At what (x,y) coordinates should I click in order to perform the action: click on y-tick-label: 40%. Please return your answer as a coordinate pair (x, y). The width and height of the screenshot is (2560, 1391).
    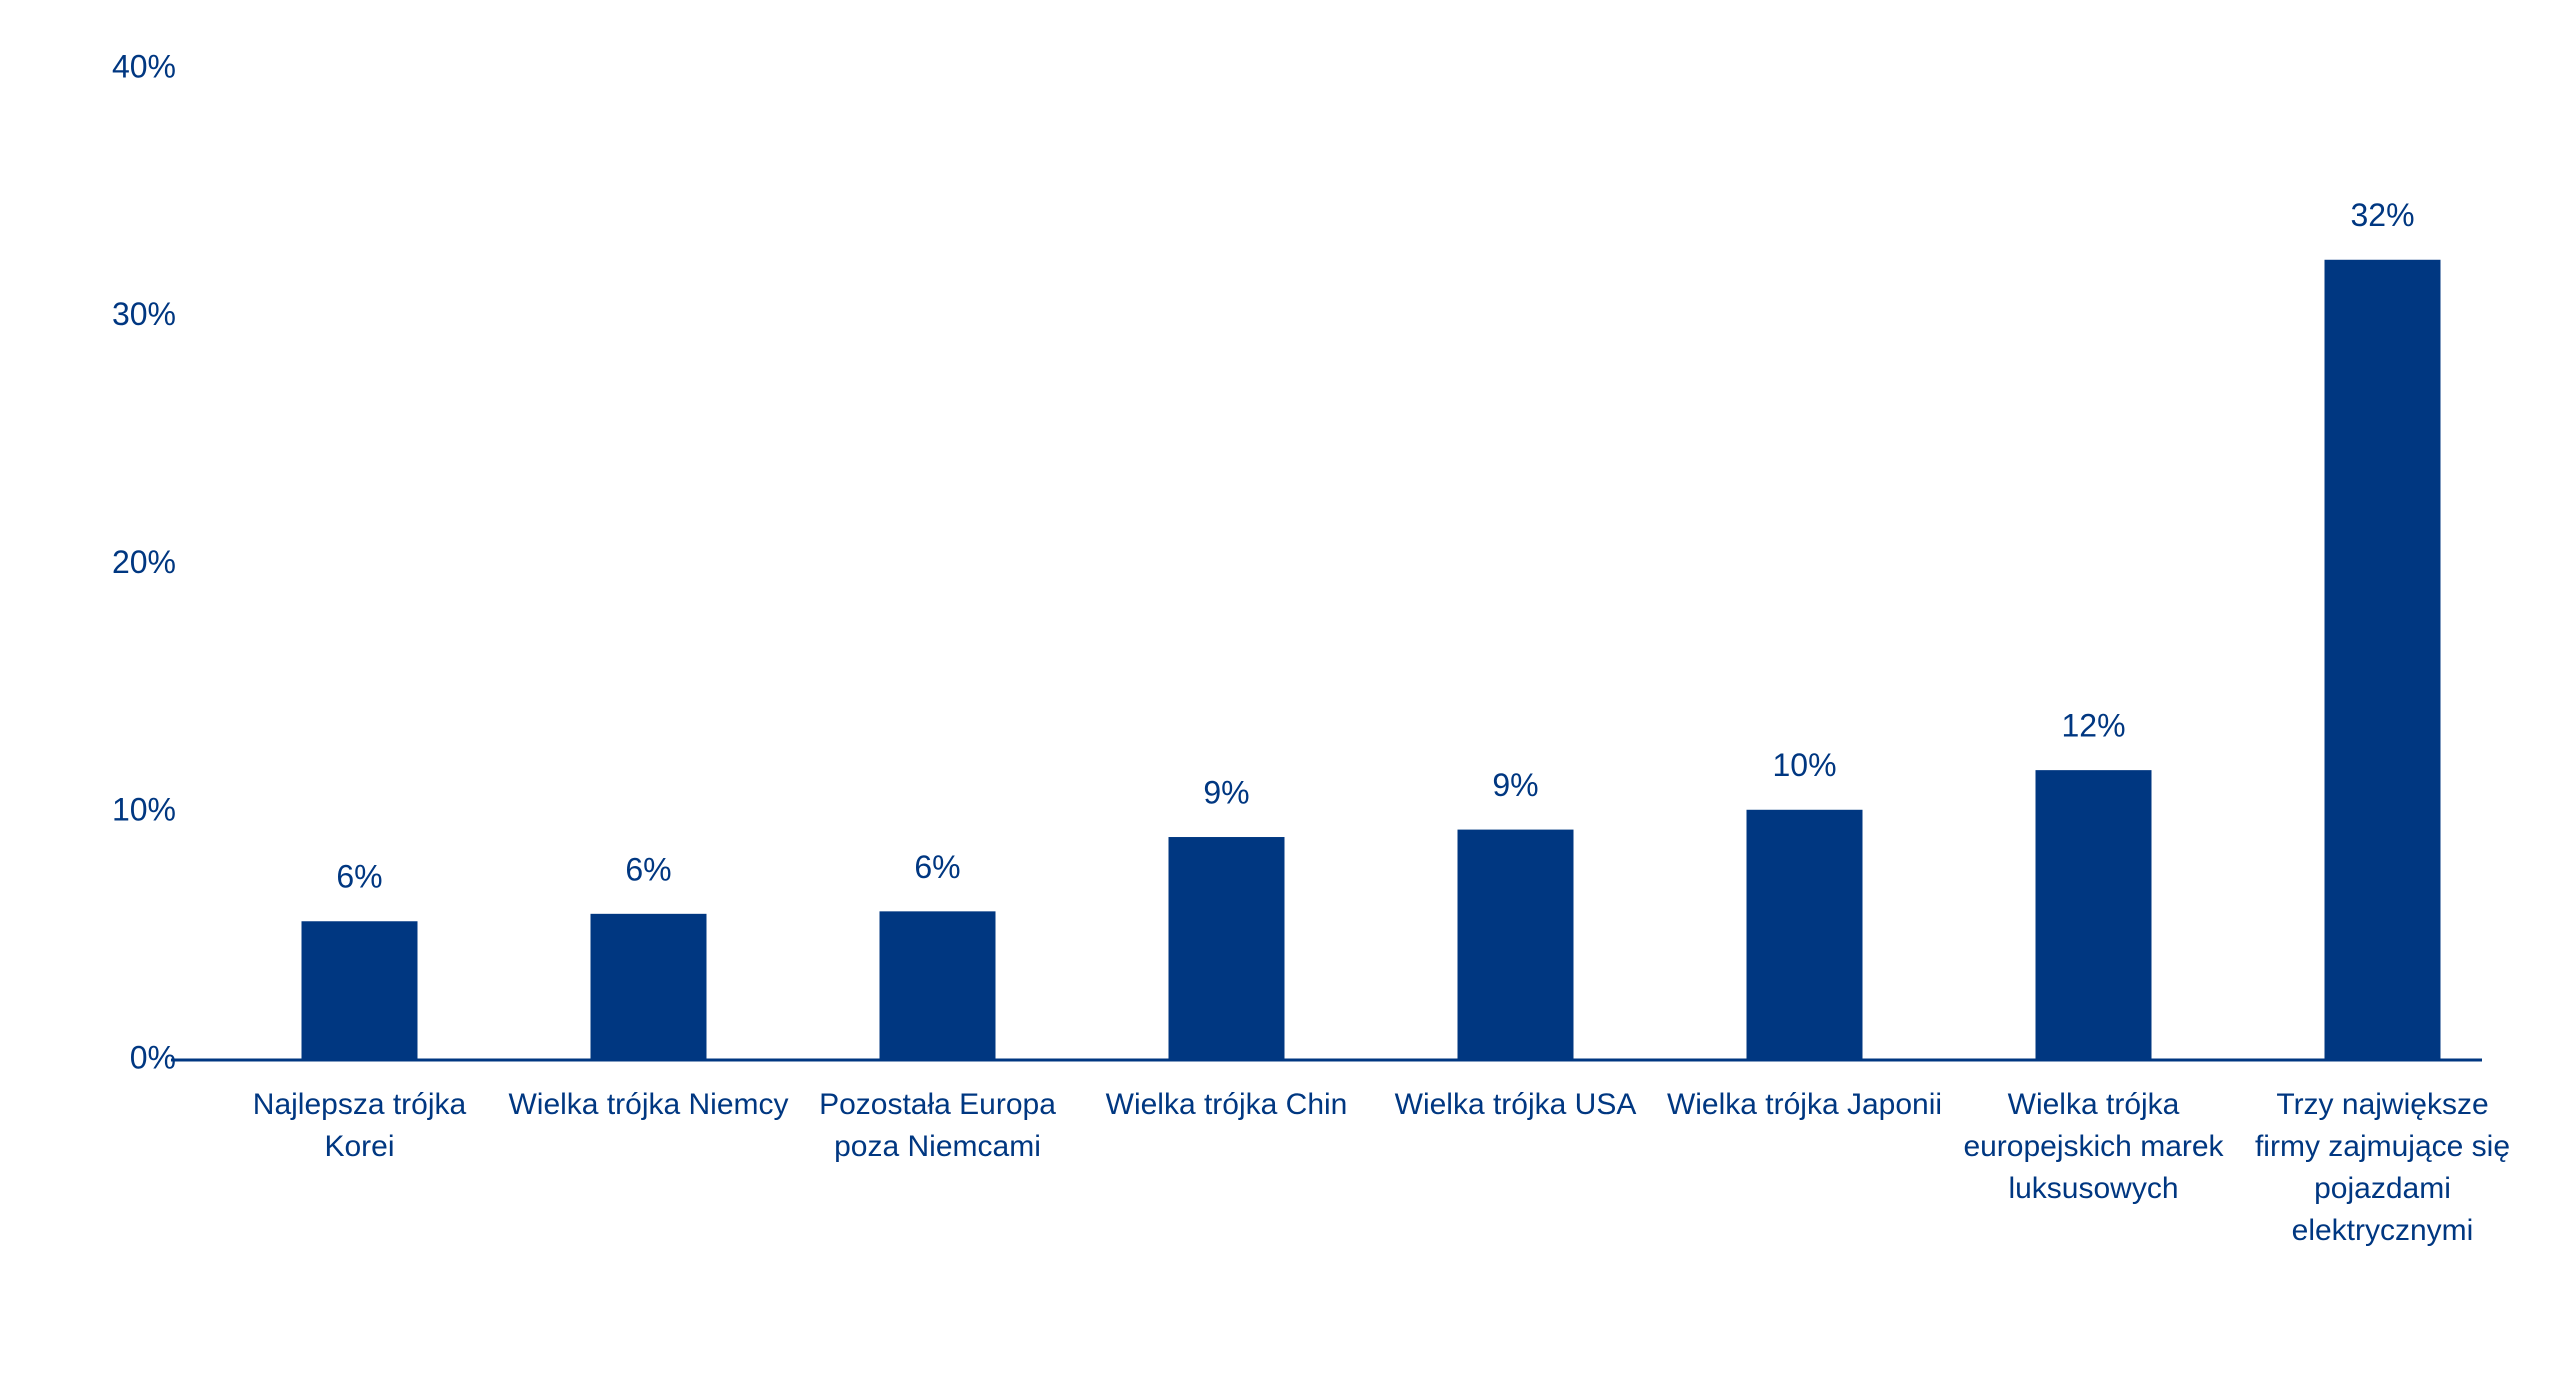
    Looking at the image, I should click on (144, 66).